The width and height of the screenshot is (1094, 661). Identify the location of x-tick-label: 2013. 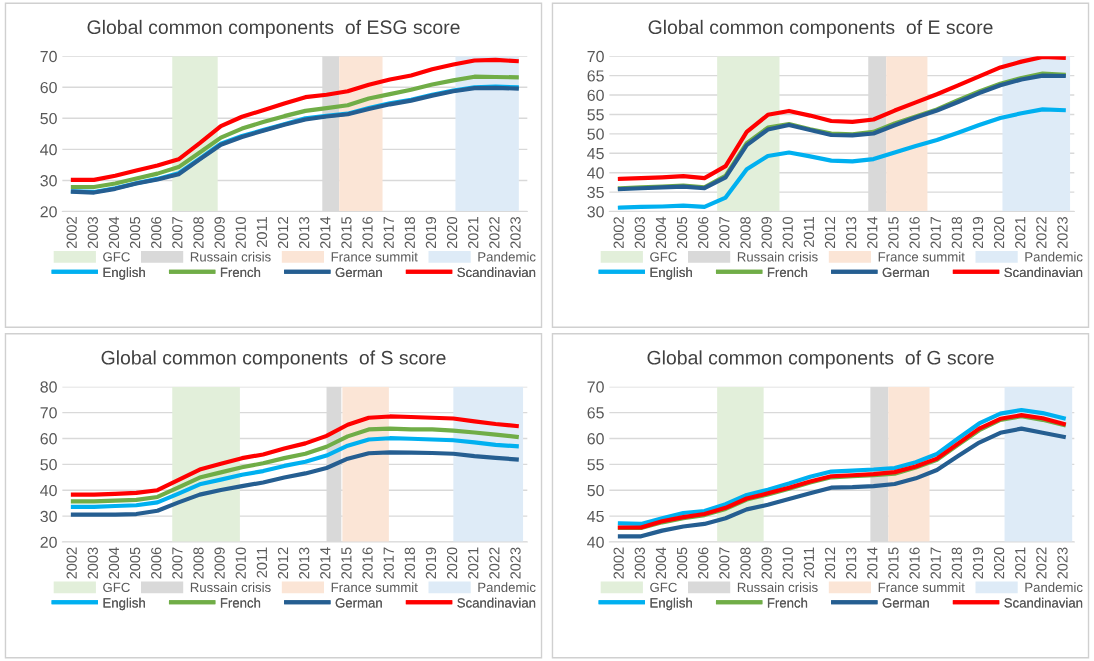
(304, 563).